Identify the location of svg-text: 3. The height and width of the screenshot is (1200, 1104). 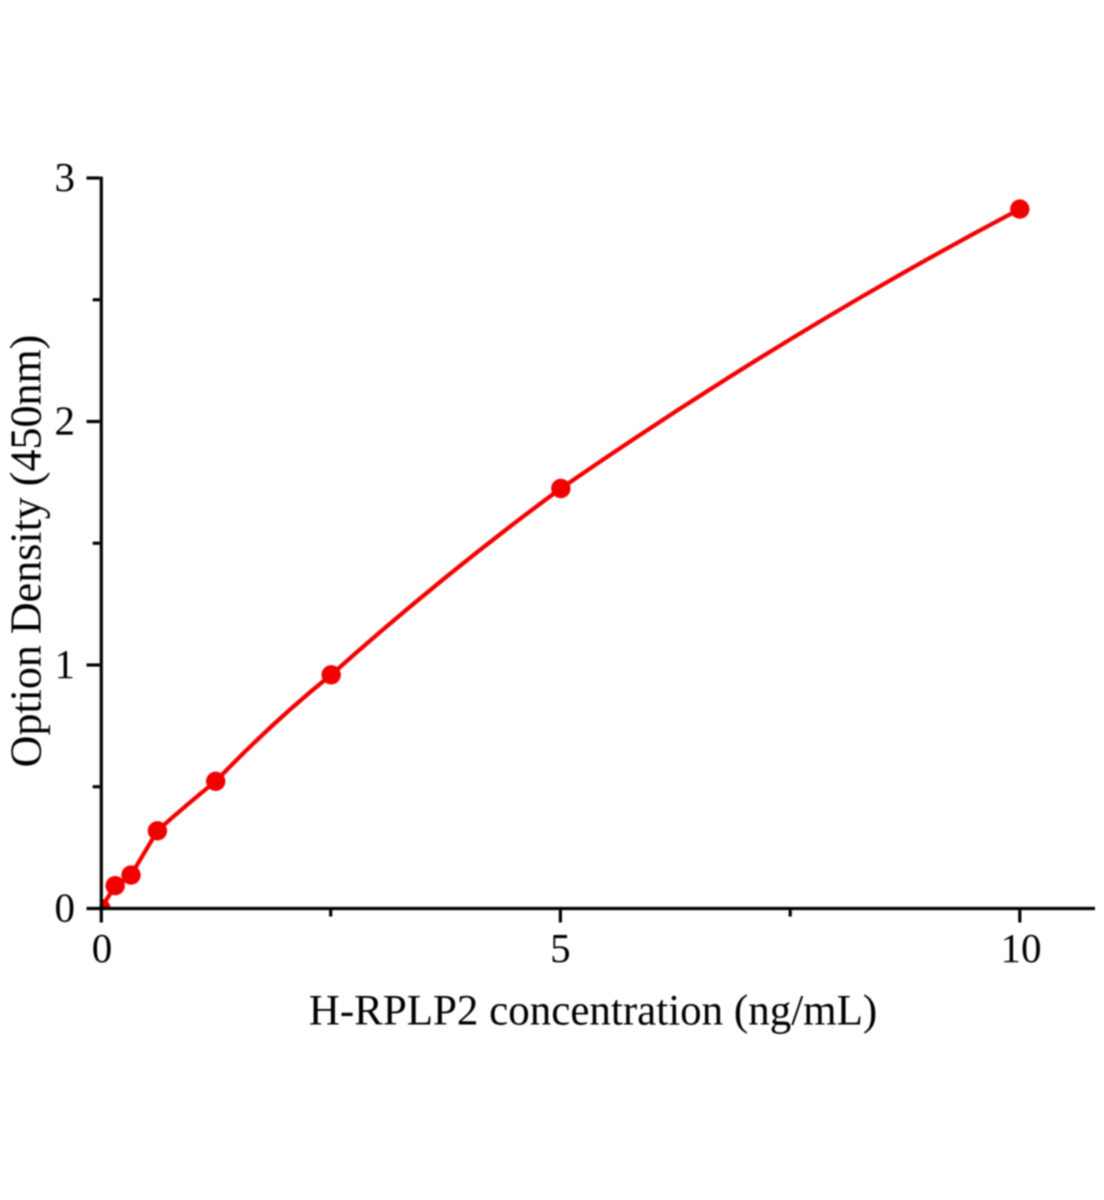
(65, 177).